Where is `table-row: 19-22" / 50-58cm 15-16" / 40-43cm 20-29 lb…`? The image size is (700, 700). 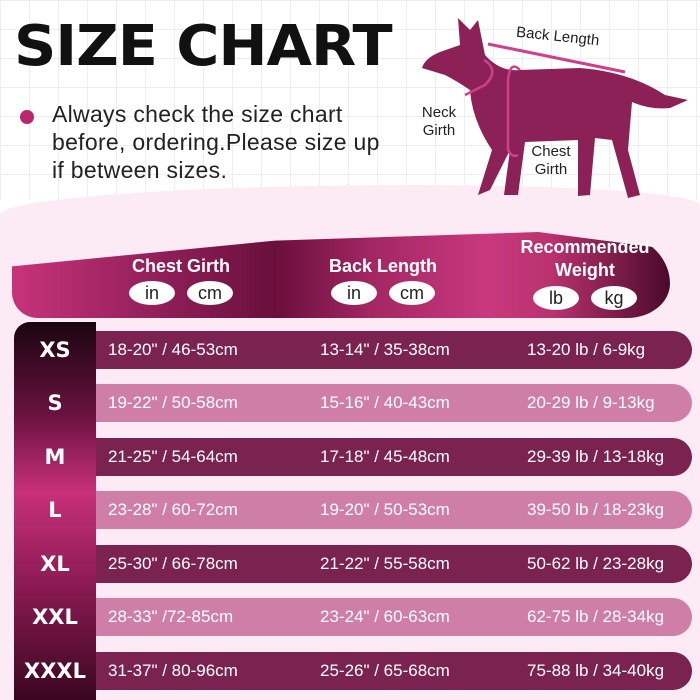
table-row: 19-22" / 50-58cm 15-16" / 40-43cm 20-29 lb… is located at coordinates (376, 403).